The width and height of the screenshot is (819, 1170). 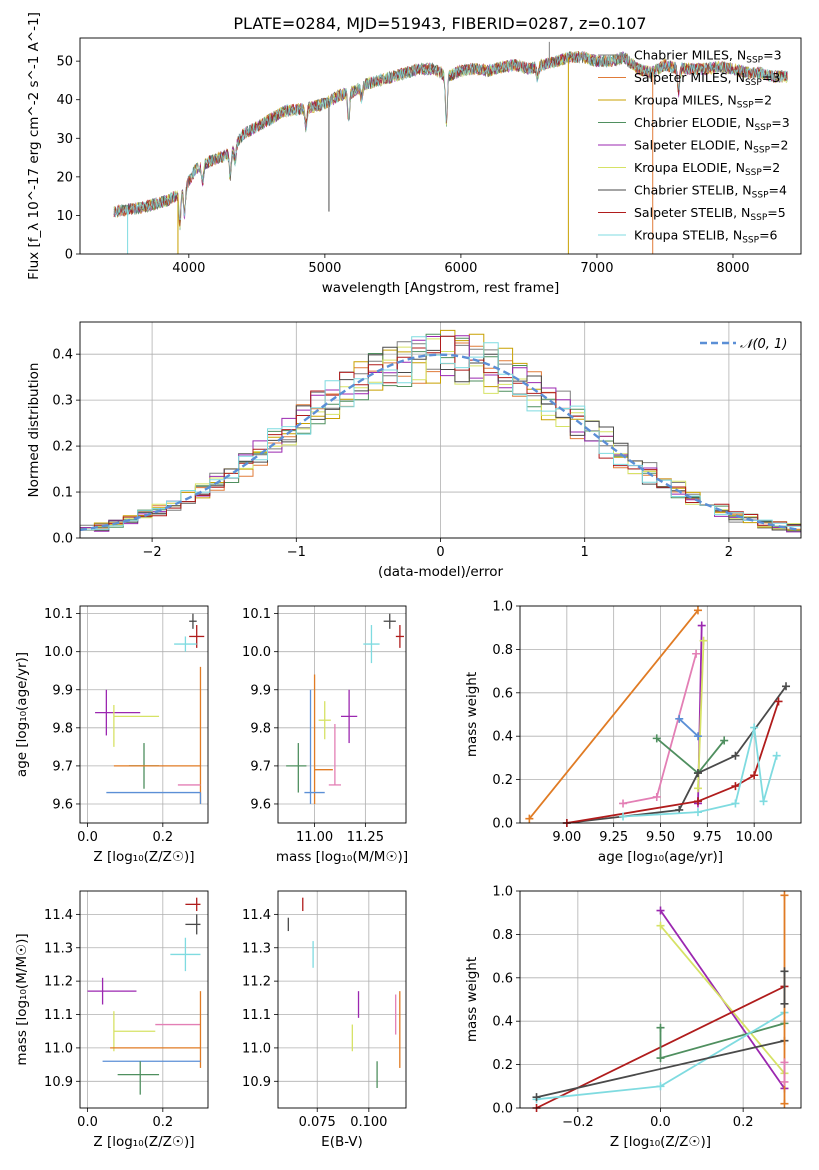 What do you see at coordinates (260, 690) in the screenshot?
I see `y-tick-label: 9.9` at bounding box center [260, 690].